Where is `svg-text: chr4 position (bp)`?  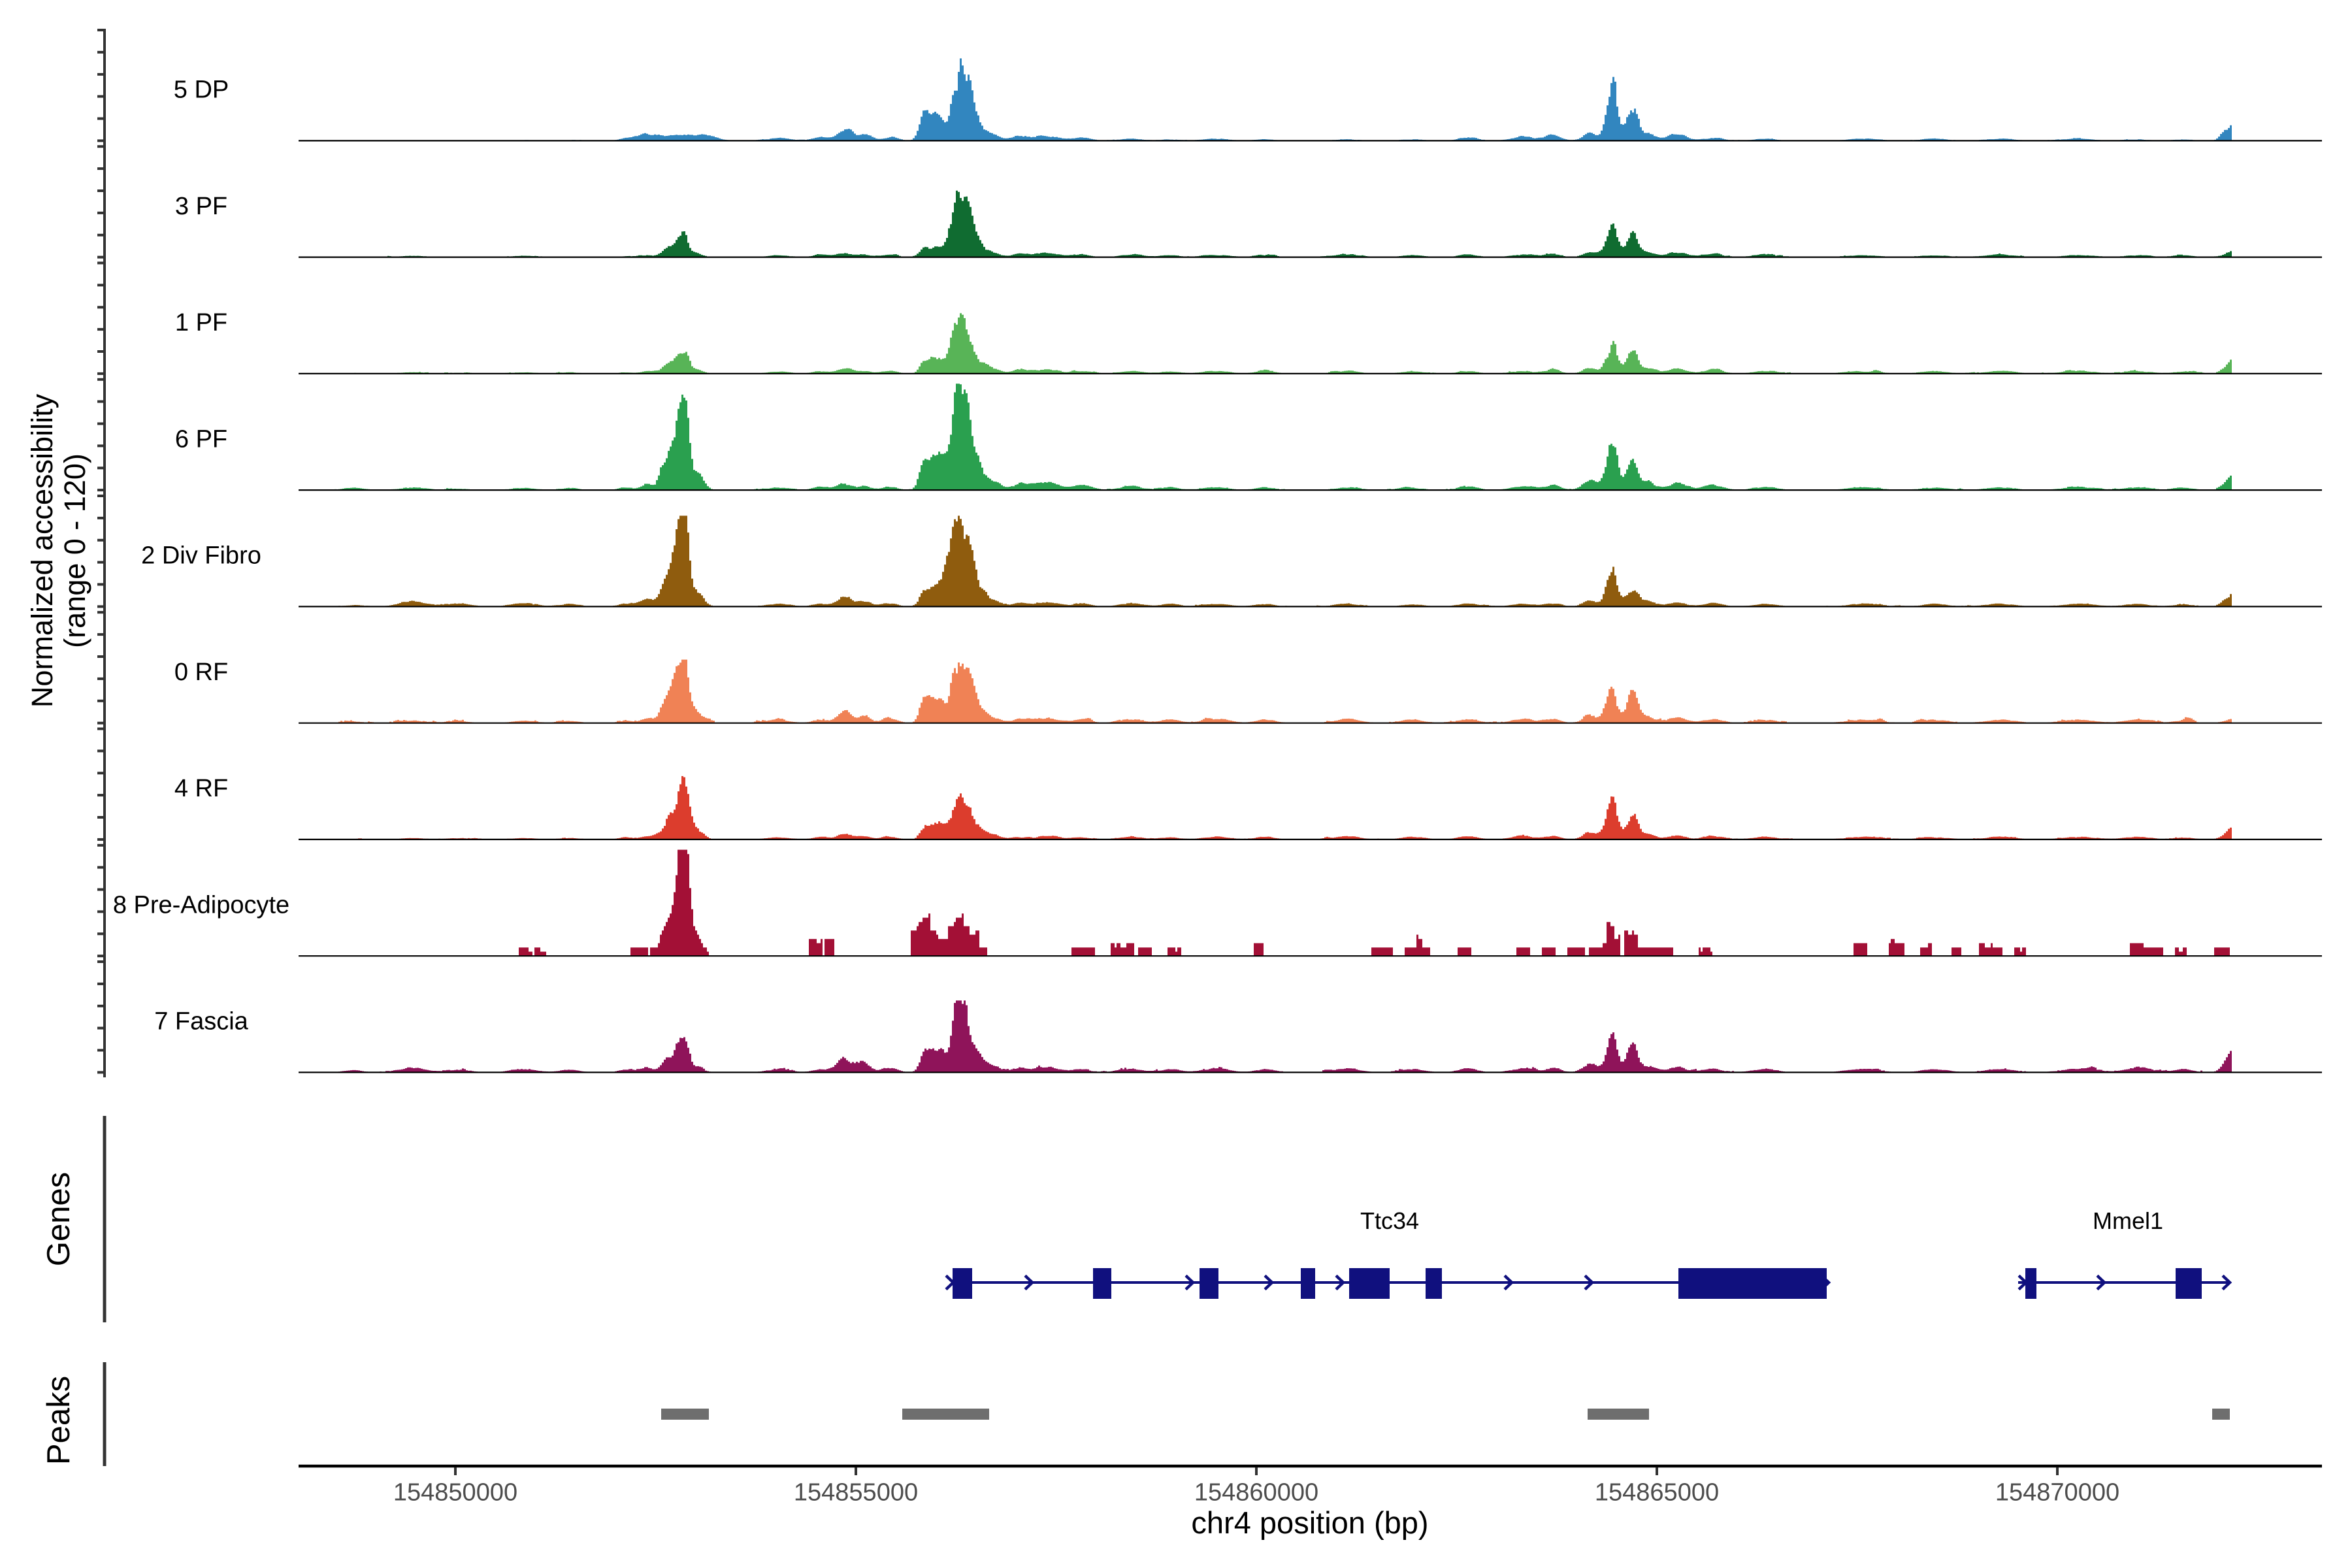
svg-text: chr4 position (bp) is located at coordinates (1309, 1522).